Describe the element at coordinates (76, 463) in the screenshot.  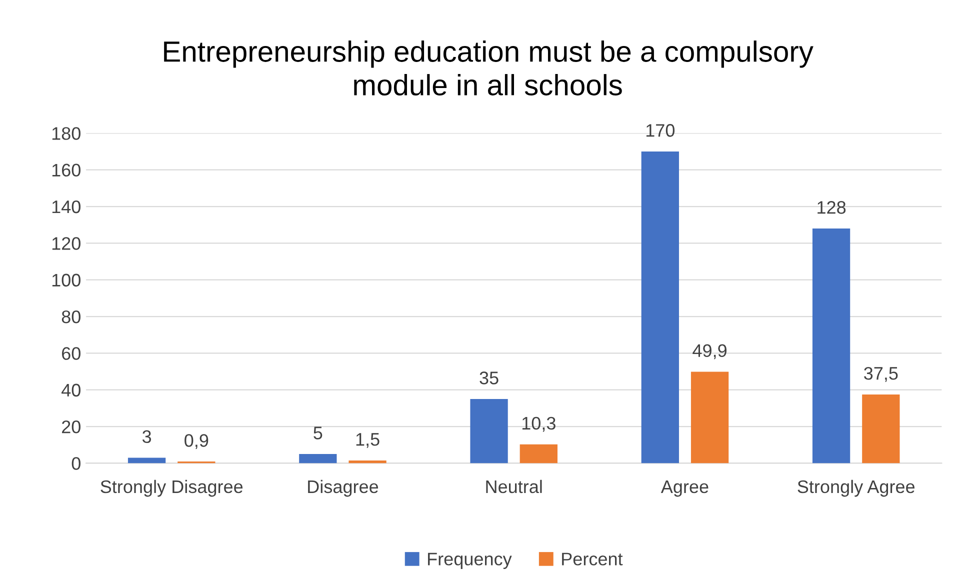
I see `y-tick-label: 0` at that location.